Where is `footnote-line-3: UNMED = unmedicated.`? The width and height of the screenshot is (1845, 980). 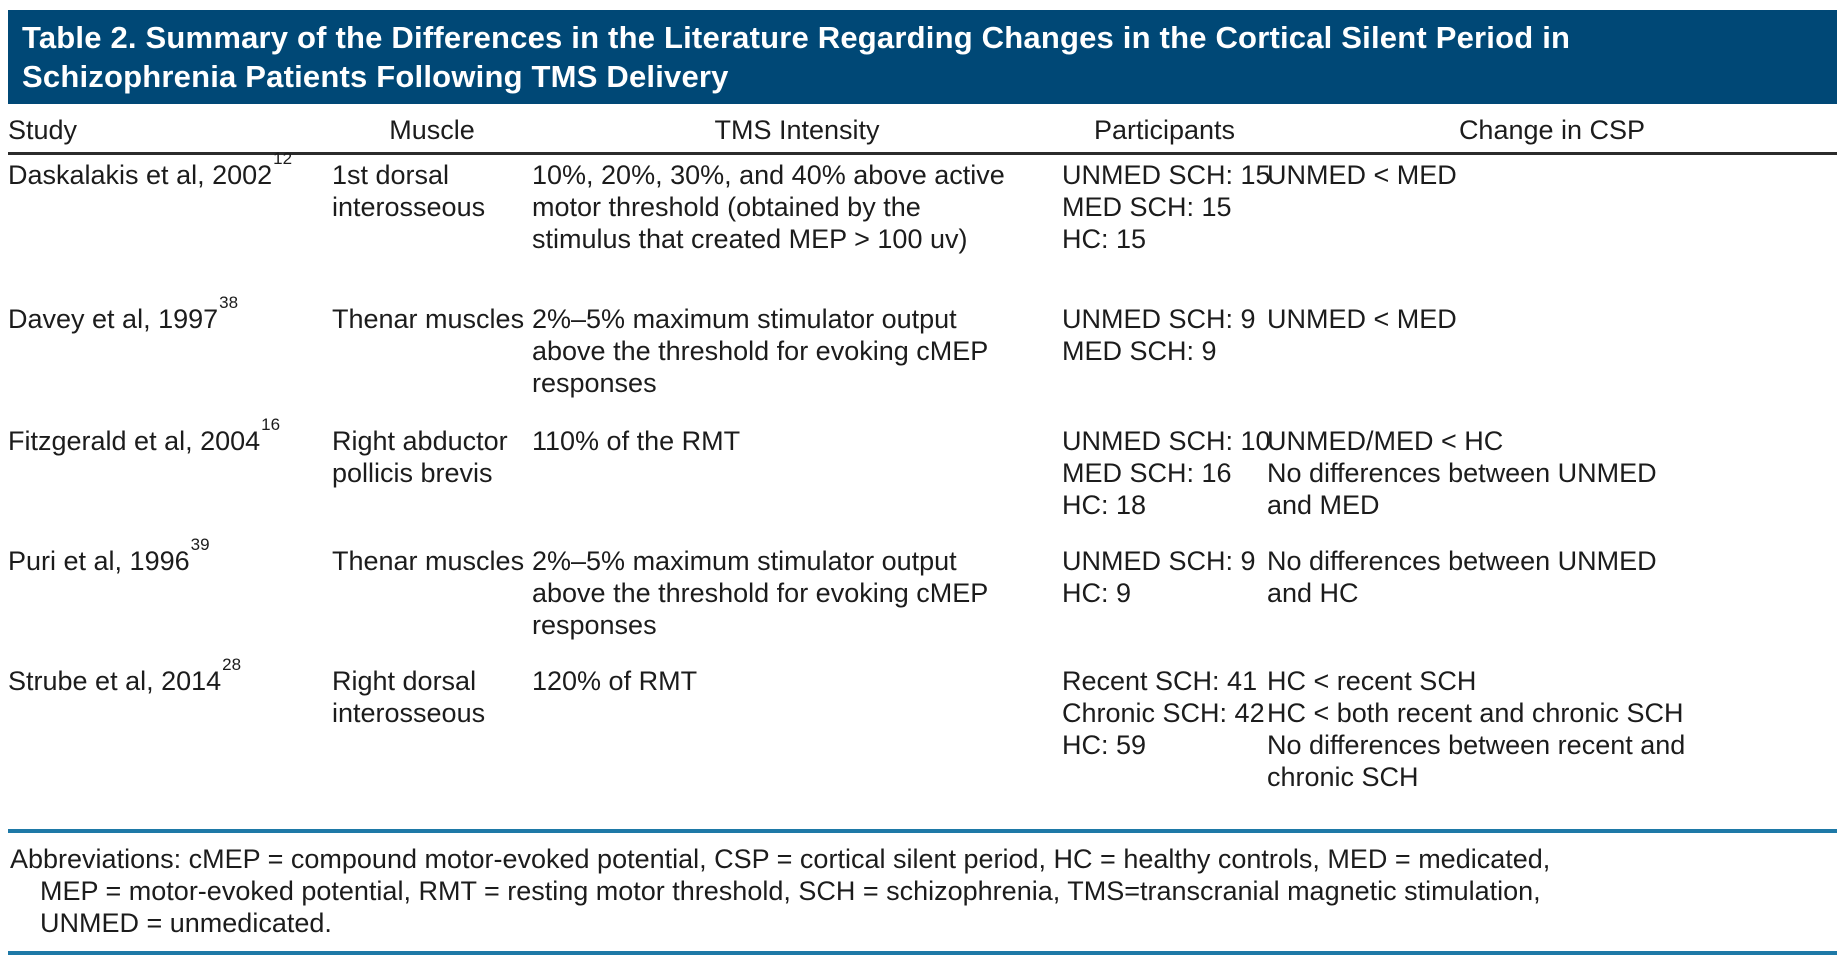 footnote-line-3: UNMED = unmedicated. is located at coordinates (186, 923).